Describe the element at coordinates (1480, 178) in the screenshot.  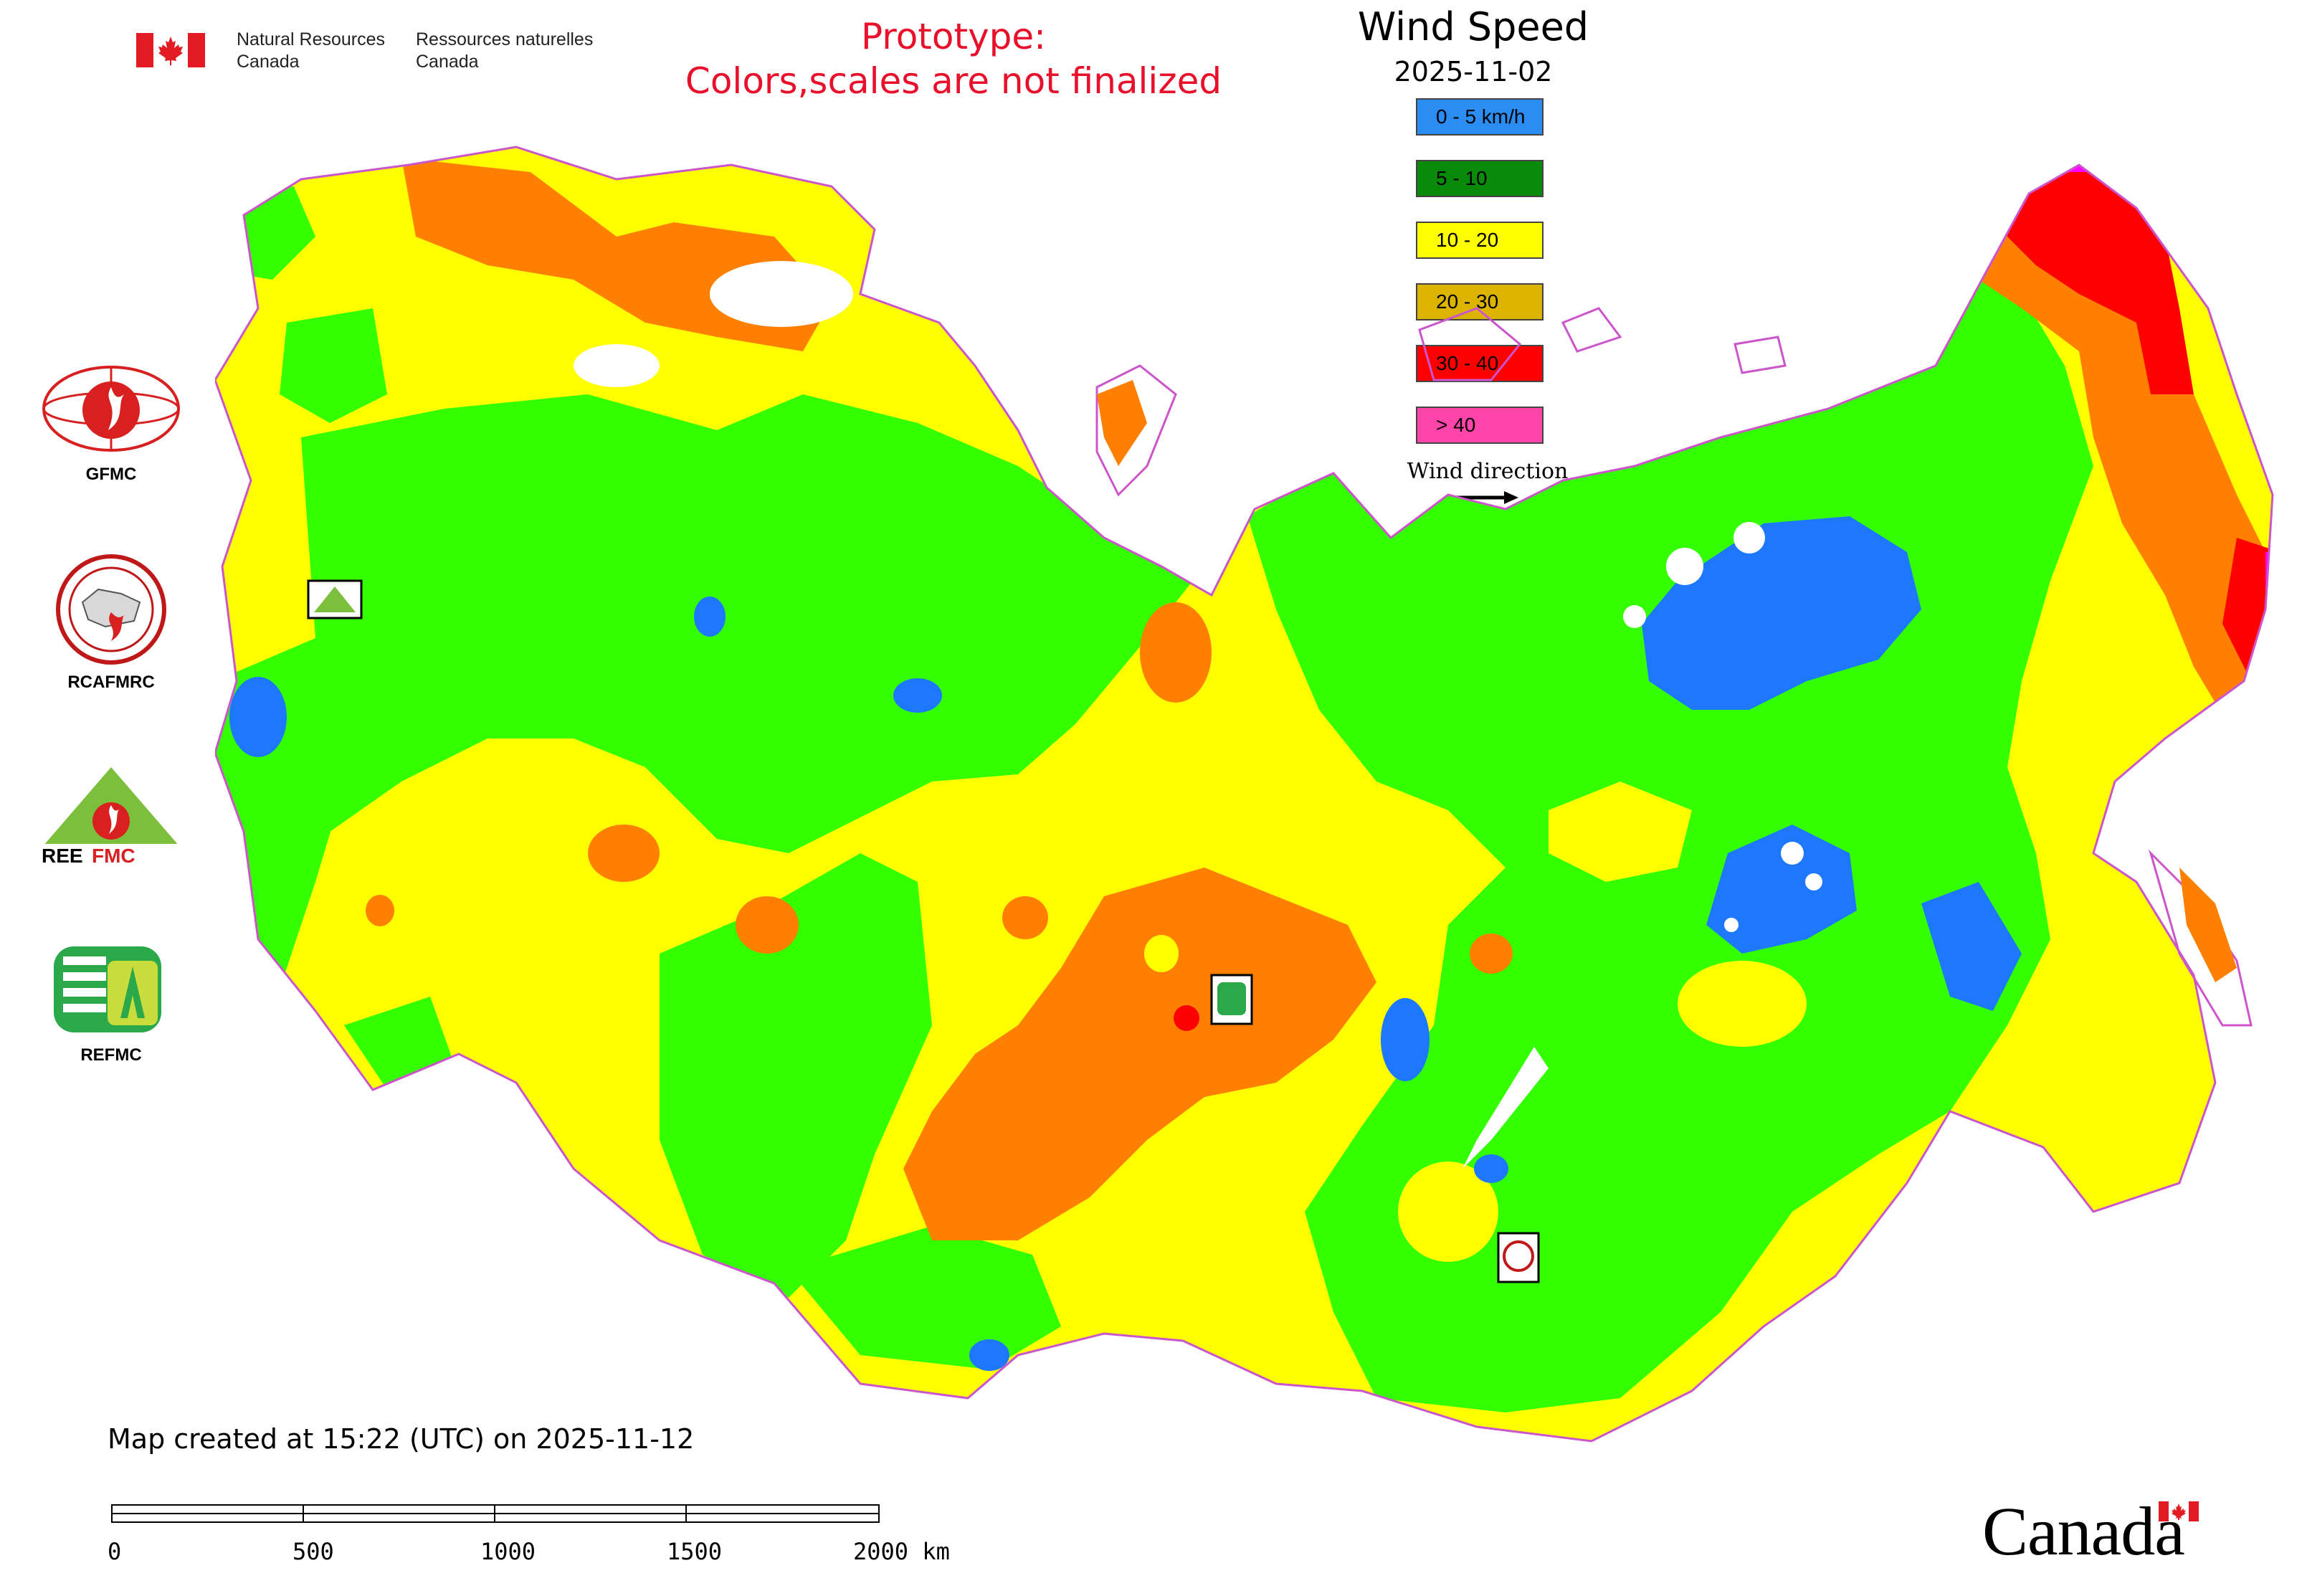
I see `legend-item: 5 - 10` at that location.